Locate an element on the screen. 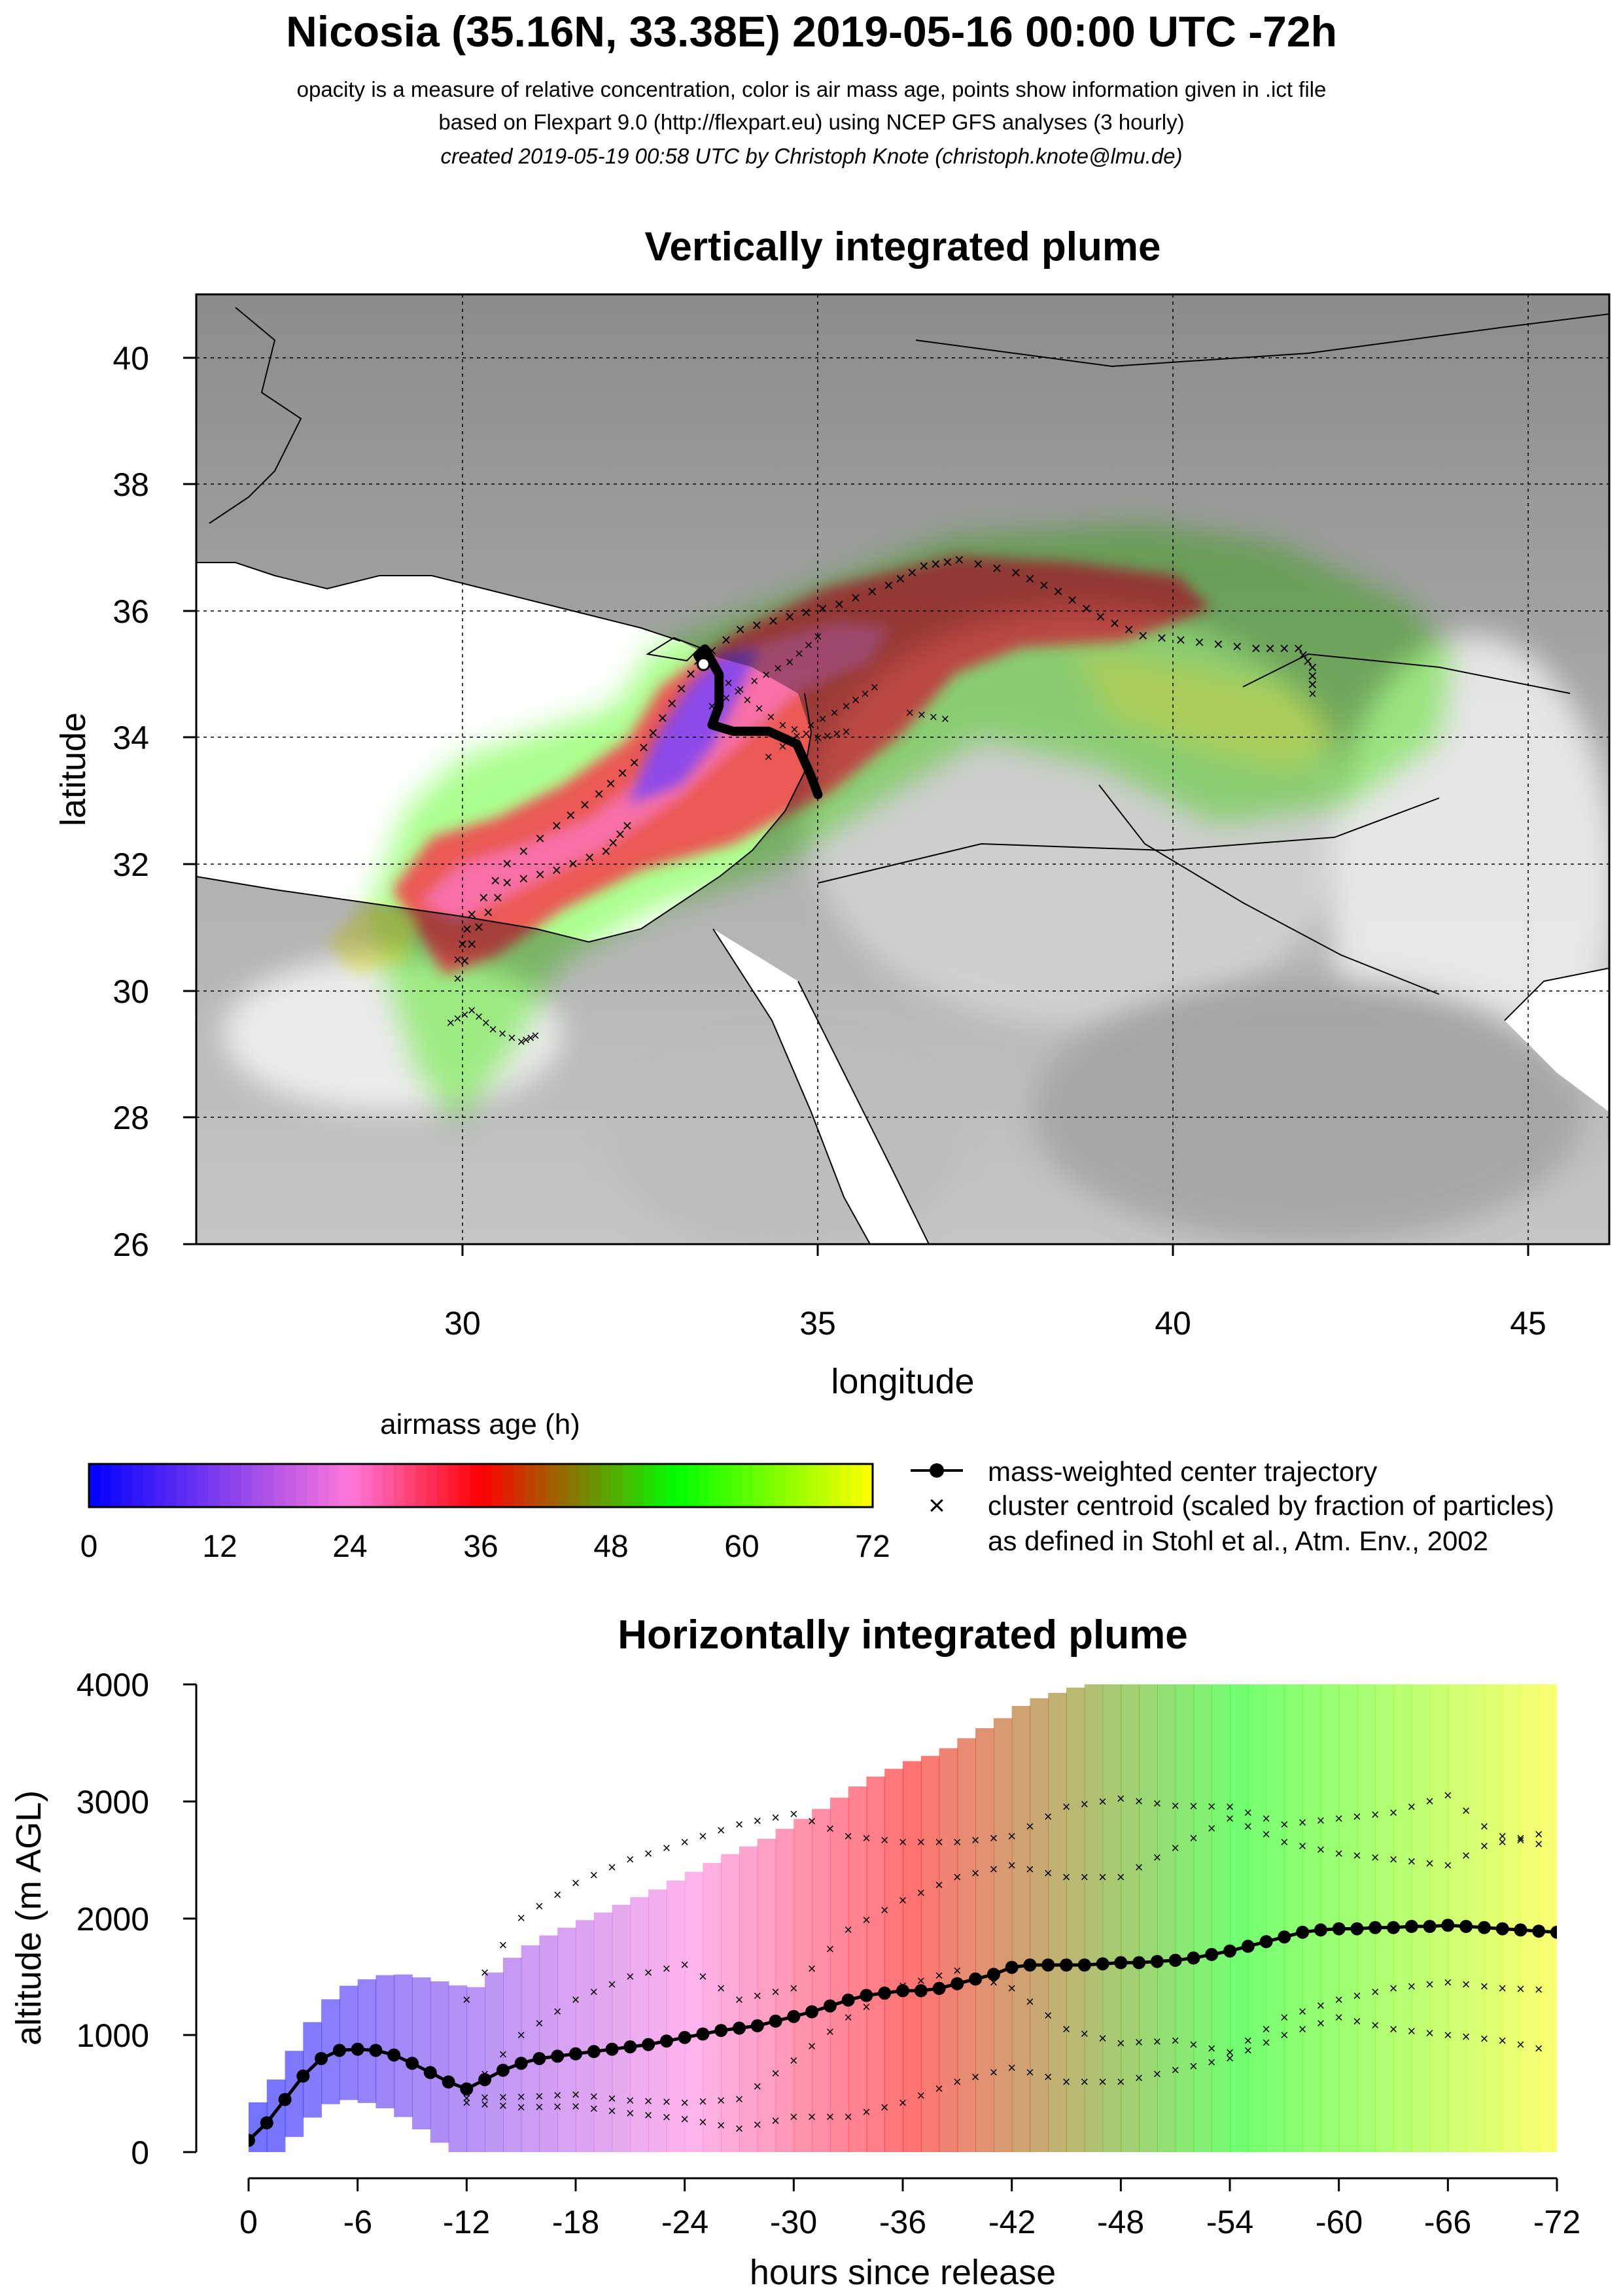  altitude-xtick-label: 0 is located at coordinates (249, 2222).